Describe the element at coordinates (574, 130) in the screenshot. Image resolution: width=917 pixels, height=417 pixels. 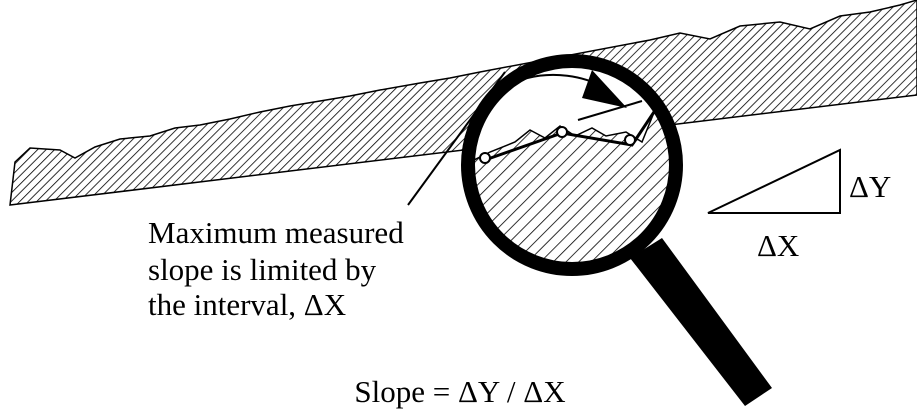
I see `measured-slope` at that location.